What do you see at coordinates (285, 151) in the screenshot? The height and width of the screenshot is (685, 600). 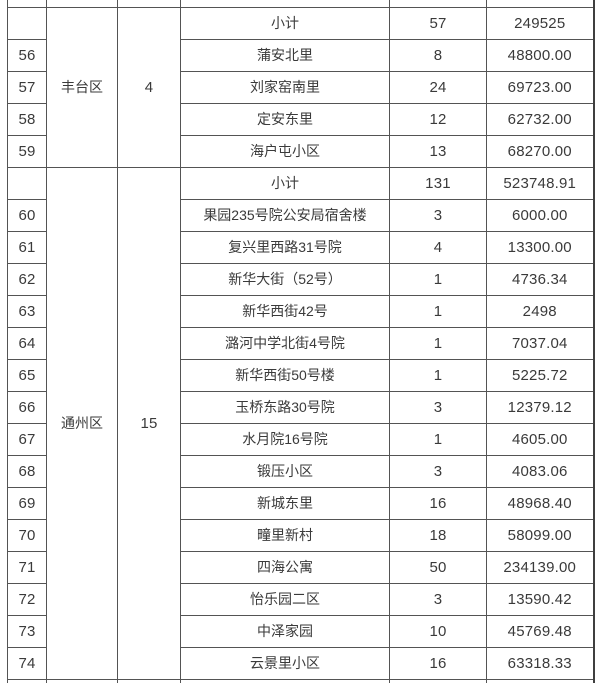 I see `community-name-cell: 海户屯小区` at bounding box center [285, 151].